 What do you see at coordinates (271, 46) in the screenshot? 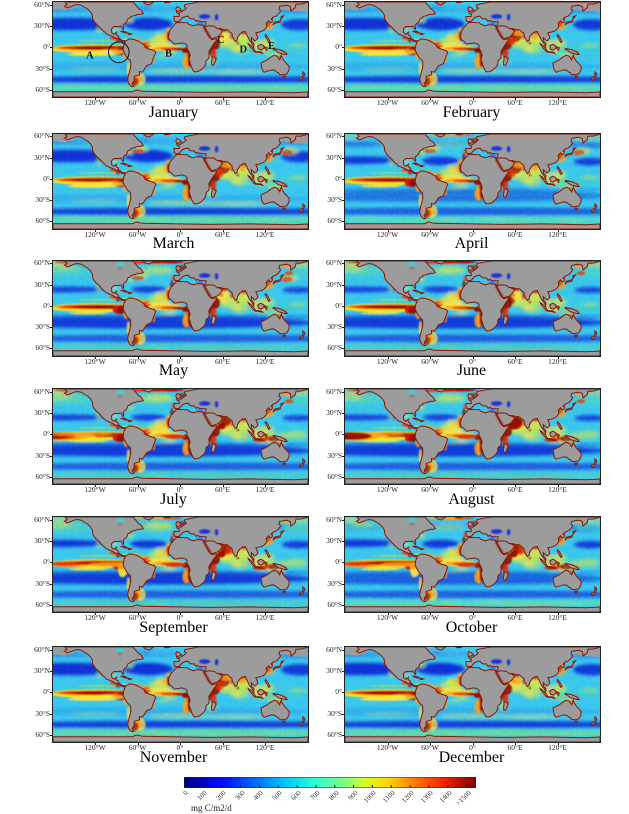
I see `svg-text: E` at bounding box center [271, 46].